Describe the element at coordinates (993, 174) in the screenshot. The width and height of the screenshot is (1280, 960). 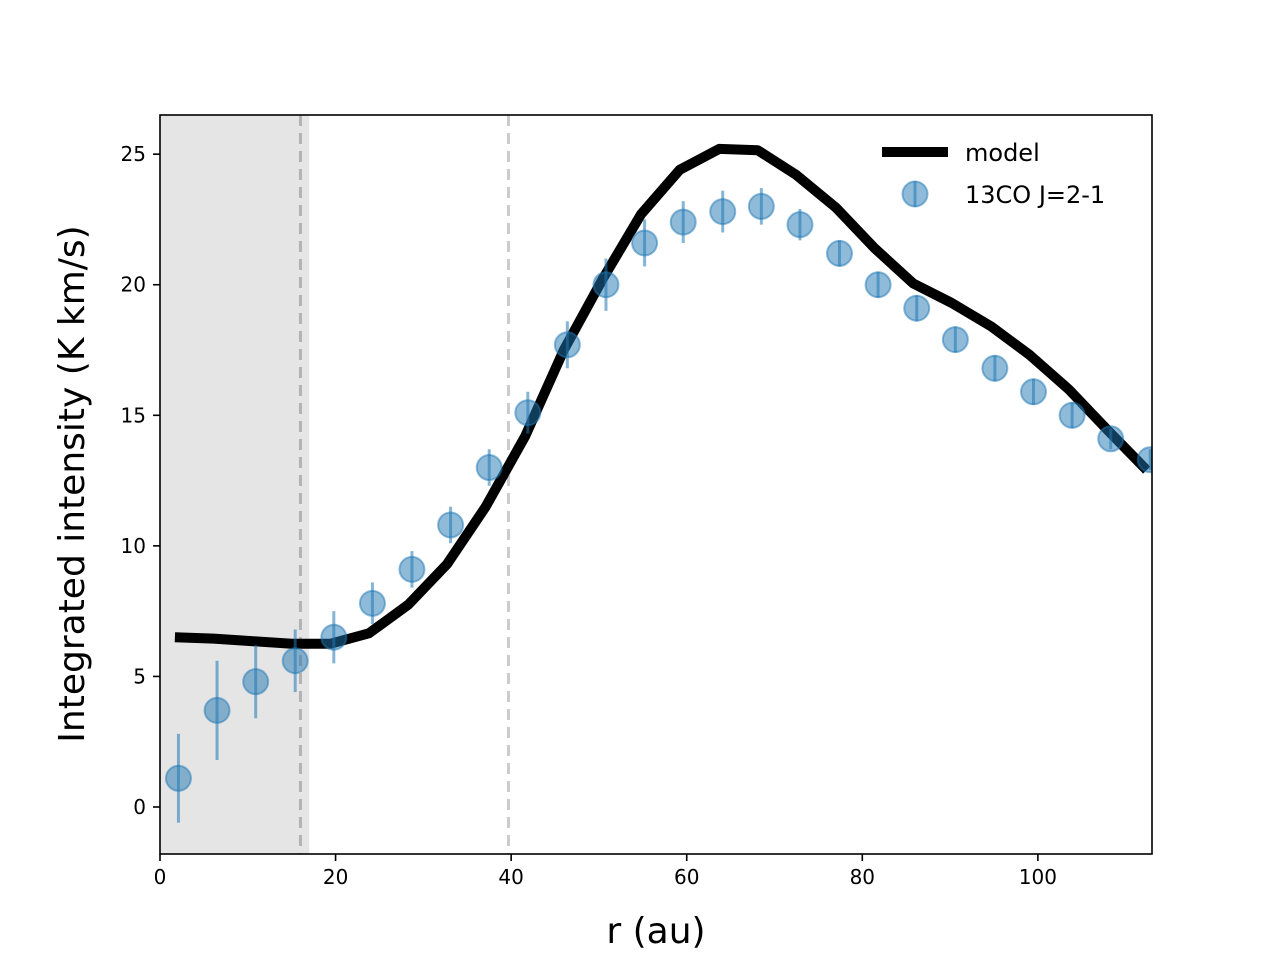
I see `legend: model 13CO J=2-1` at that location.